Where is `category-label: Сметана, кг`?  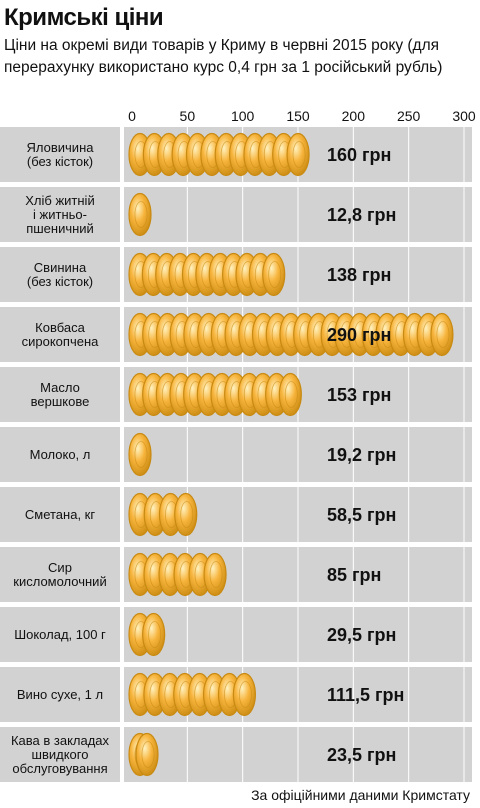
category-label: Сметана, кг is located at coordinates (60, 514).